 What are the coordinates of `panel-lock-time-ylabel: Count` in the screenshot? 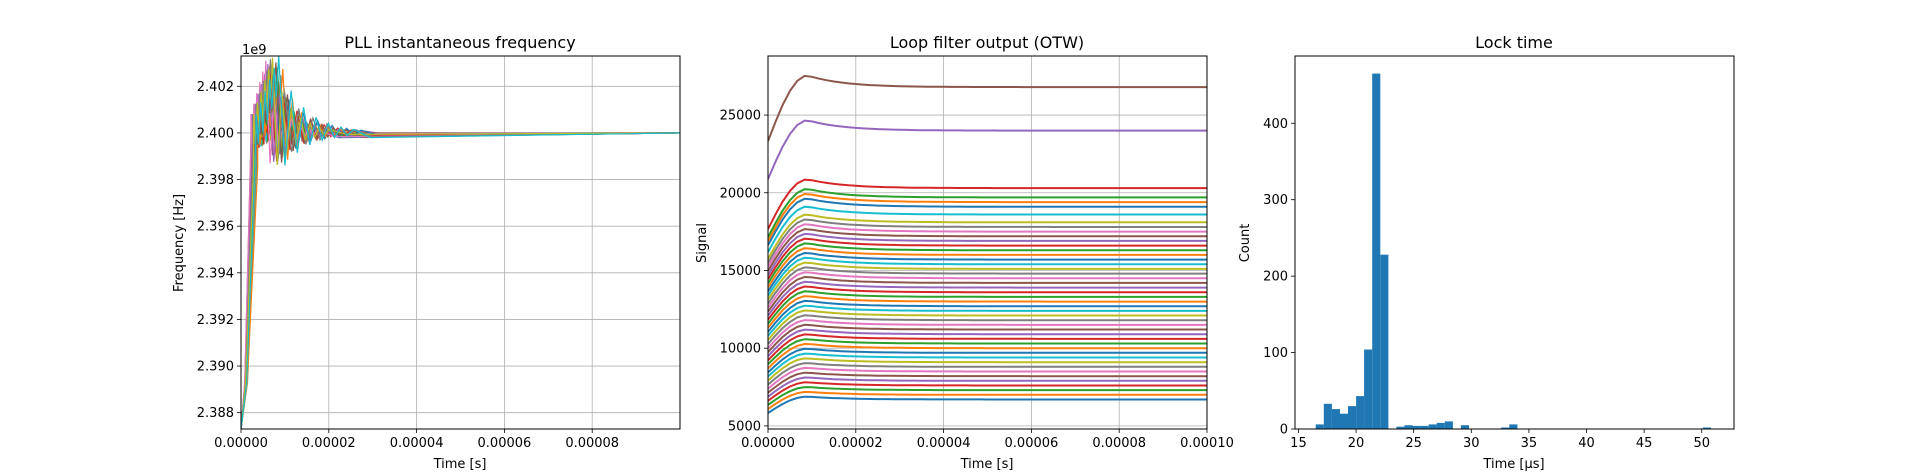 It's located at (1245, 243).